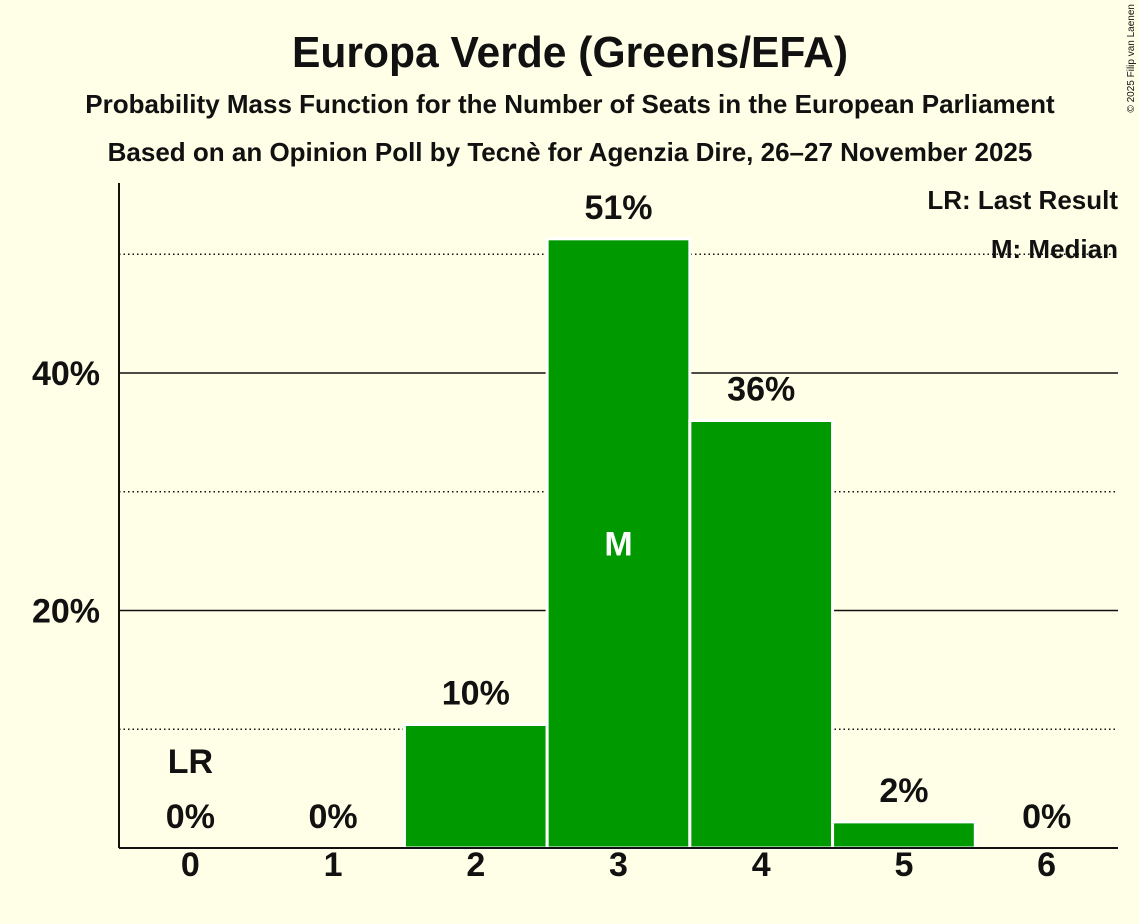 This screenshot has height=924, width=1139. Describe the element at coordinates (476, 694) in the screenshot. I see `value-label-seats-2: 10%` at that location.